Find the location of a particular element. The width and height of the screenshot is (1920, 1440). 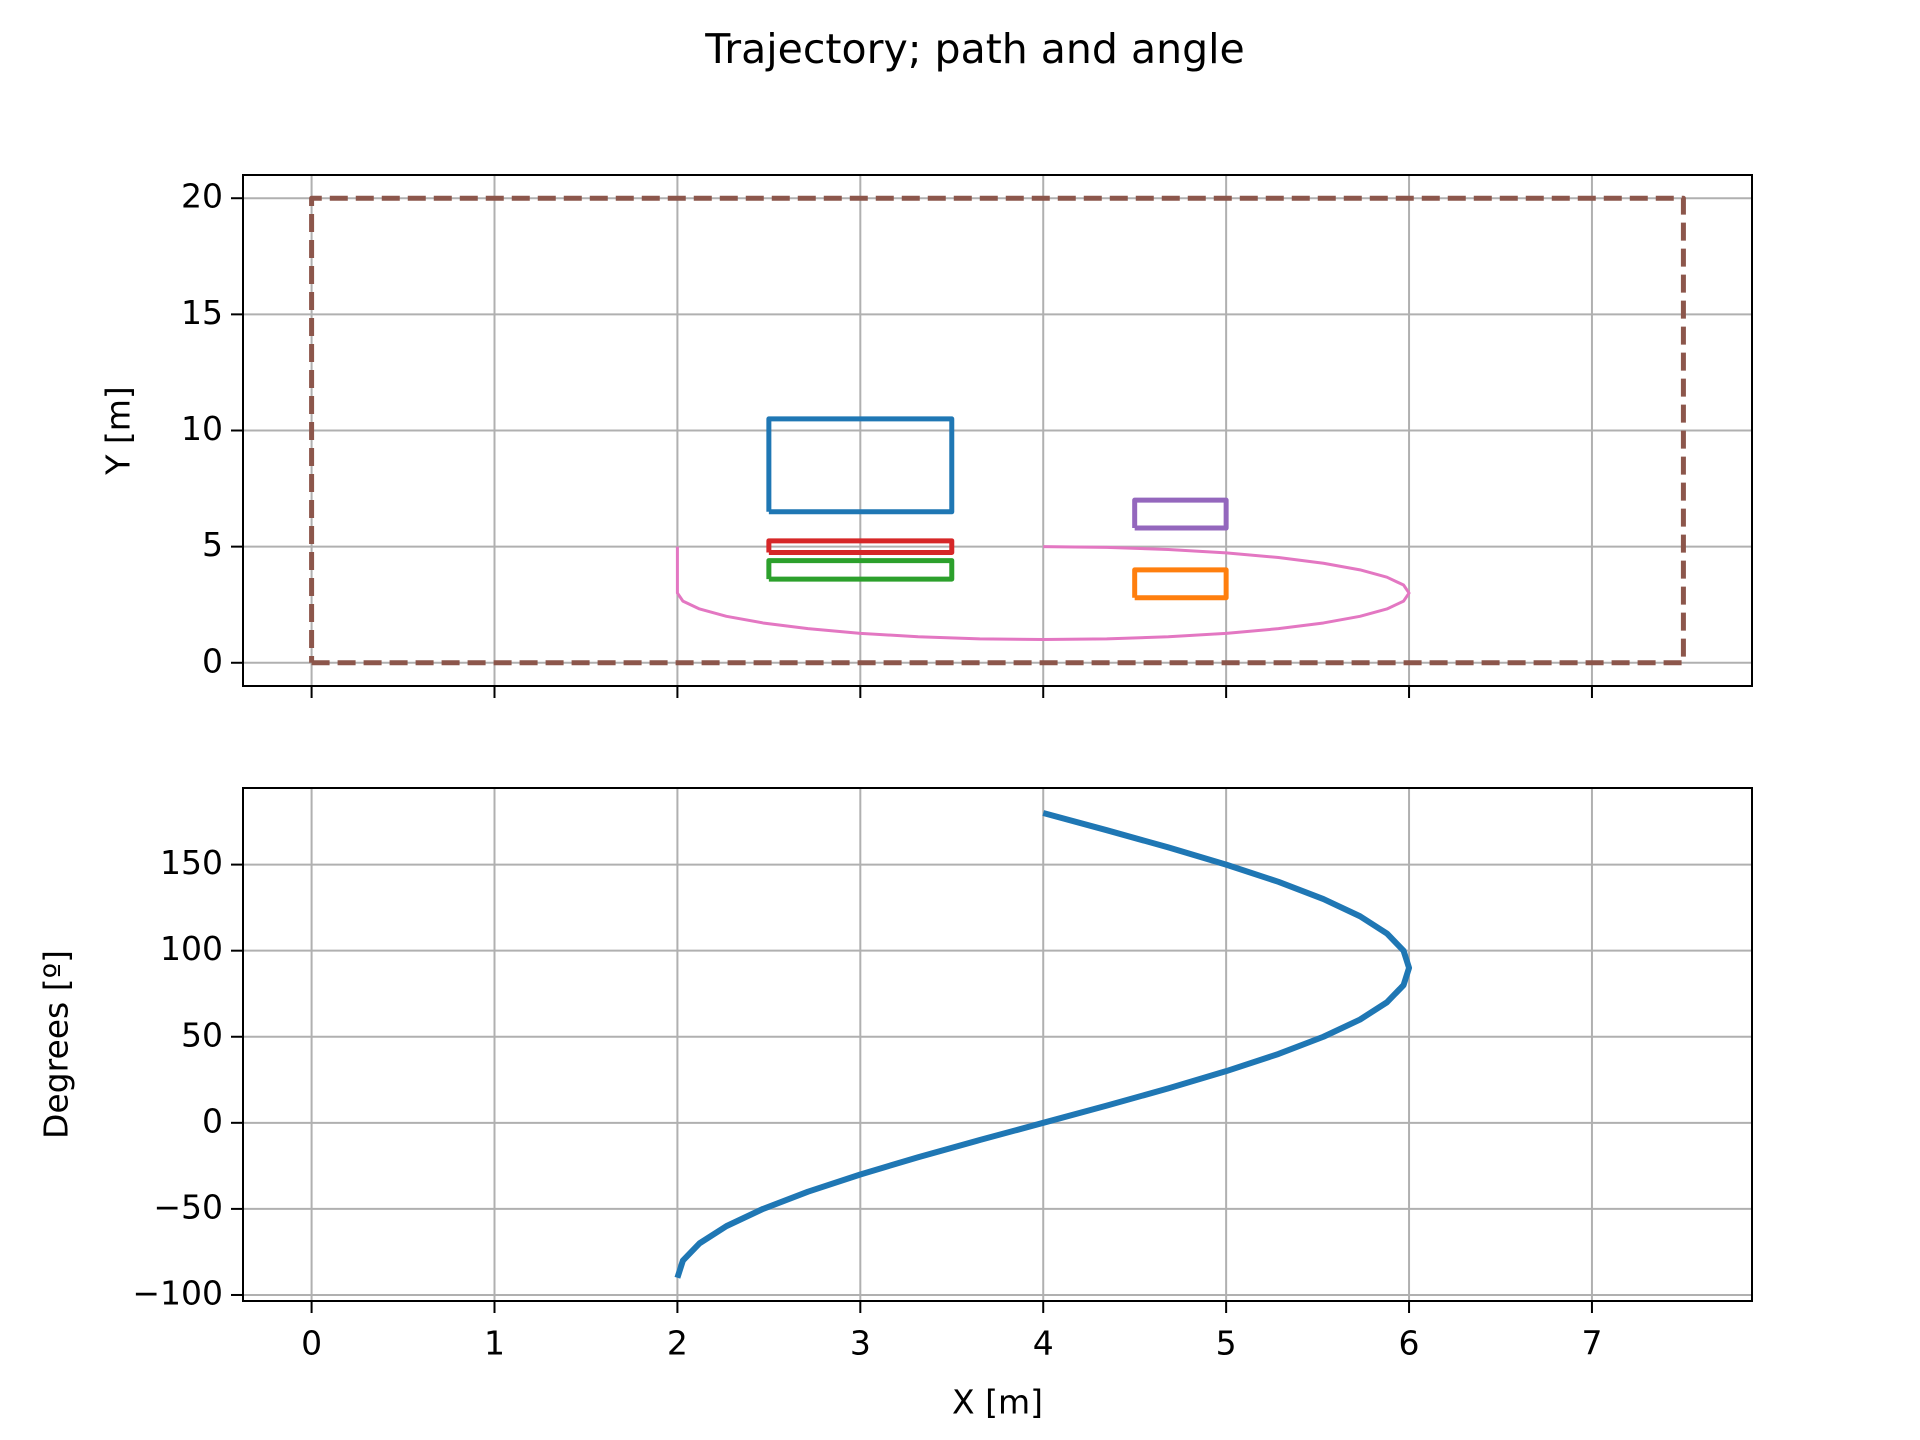

y-tick-label: 100 is located at coordinates (191, 948).